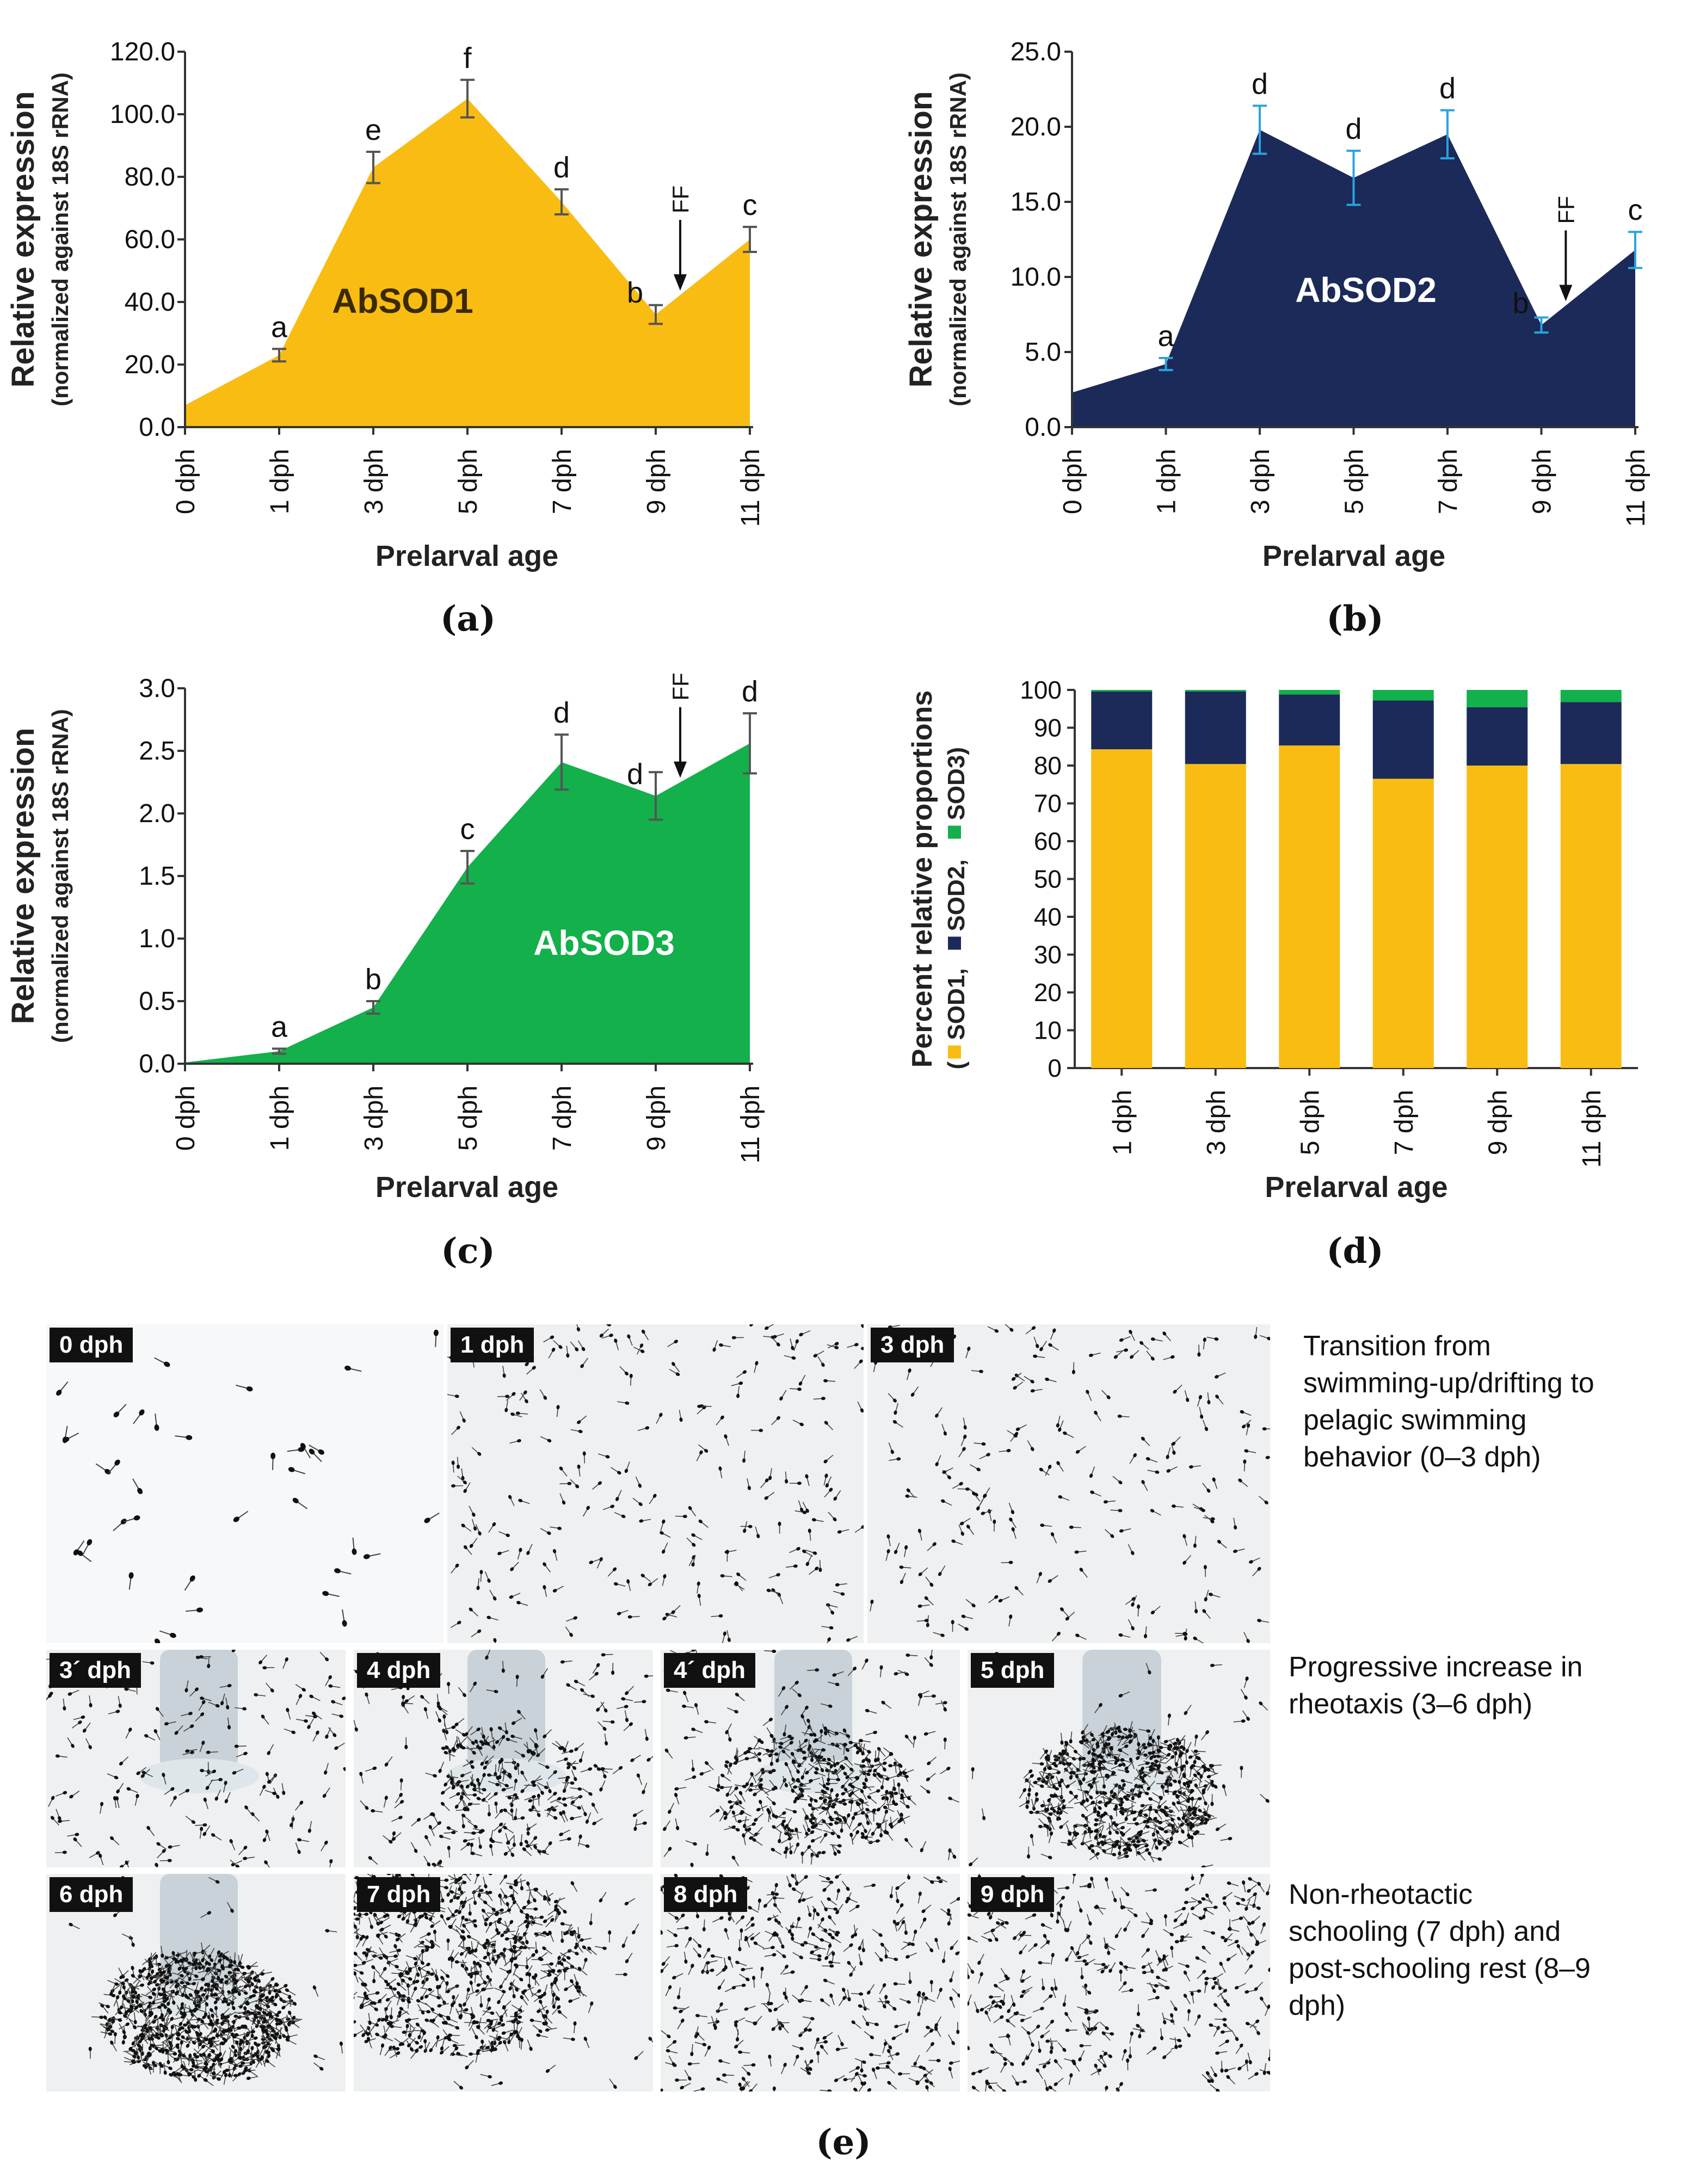 The image size is (1694, 2184). I want to click on panel-label-a: (a), so click(468, 619).